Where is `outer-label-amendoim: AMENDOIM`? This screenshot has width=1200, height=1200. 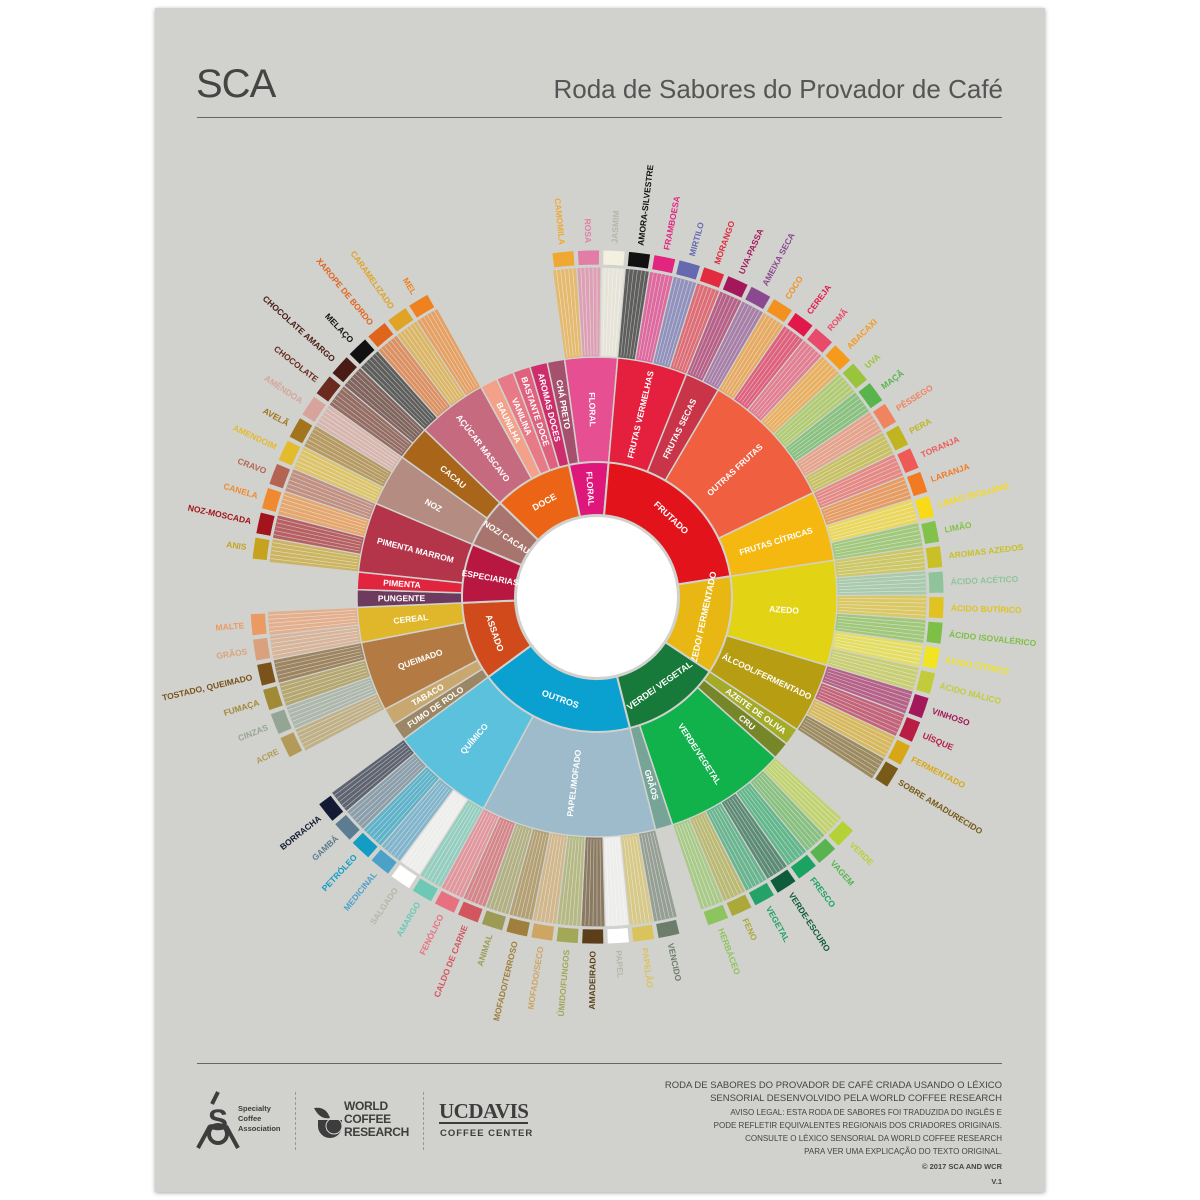
outer-label-amendoim: AMENDOIM is located at coordinates (254, 437).